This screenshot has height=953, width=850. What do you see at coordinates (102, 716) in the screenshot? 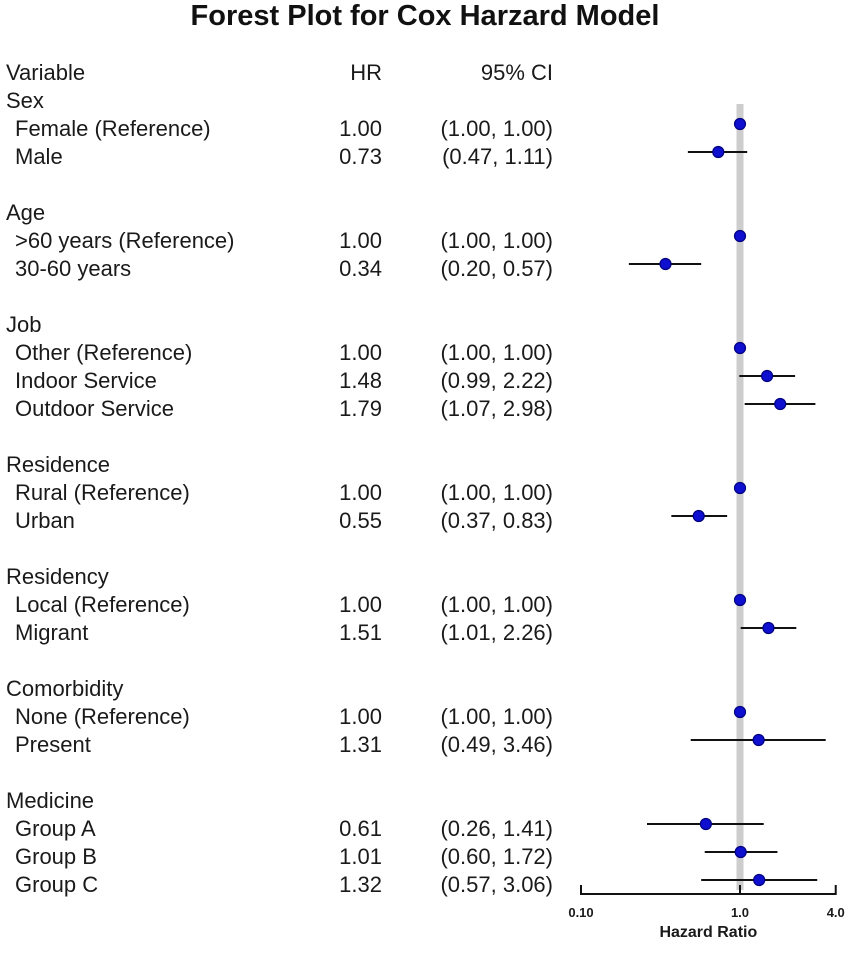
I see `row-label: None (Reference)` at bounding box center [102, 716].